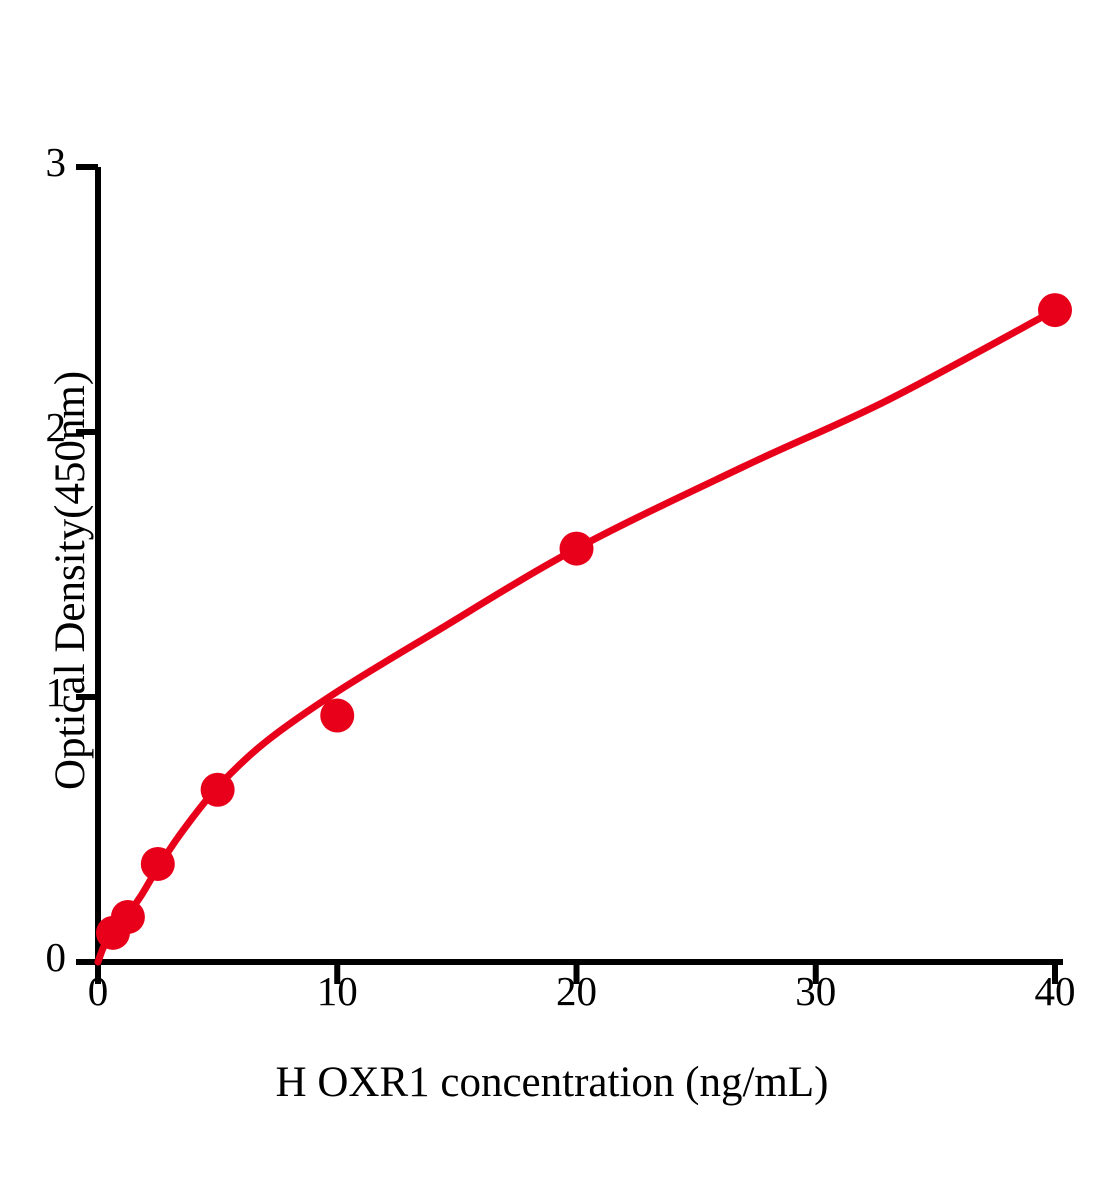 The image size is (1104, 1200). What do you see at coordinates (56, 692) in the screenshot?
I see `y-tick-label: 1` at bounding box center [56, 692].